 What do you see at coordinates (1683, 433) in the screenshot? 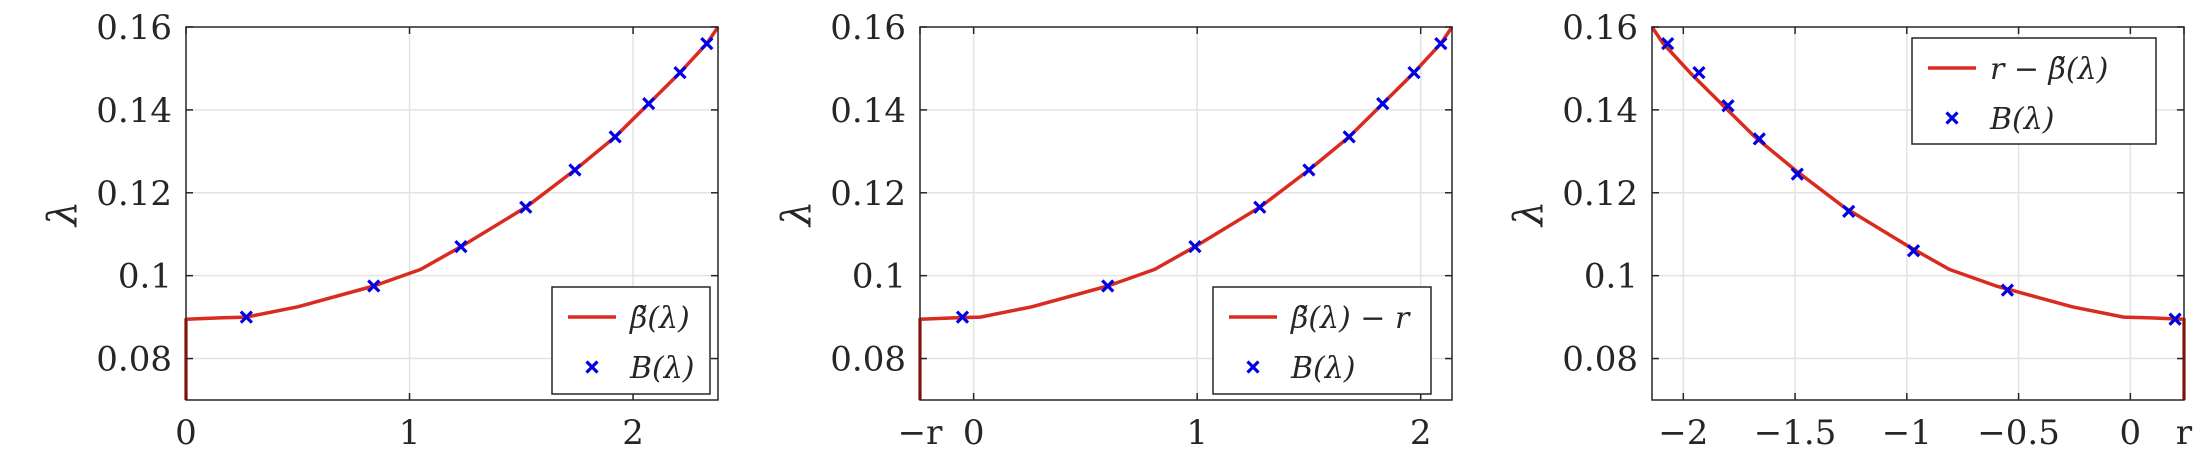
I see `panel-3-xtick-label: −2` at bounding box center [1683, 433].